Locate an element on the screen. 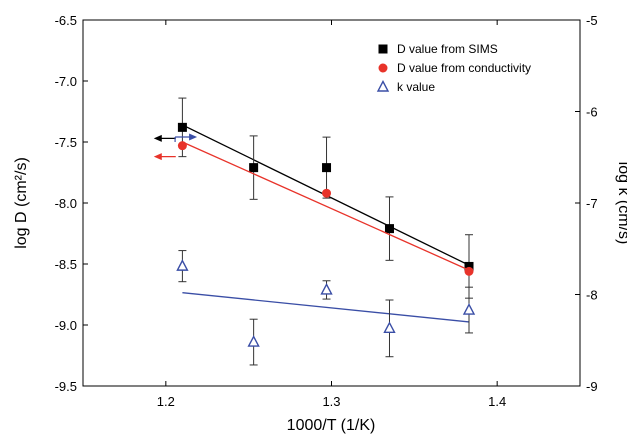 This screenshot has width=627, height=437. y-left-axis-label: log D (cm²/s) is located at coordinates (21, 203).